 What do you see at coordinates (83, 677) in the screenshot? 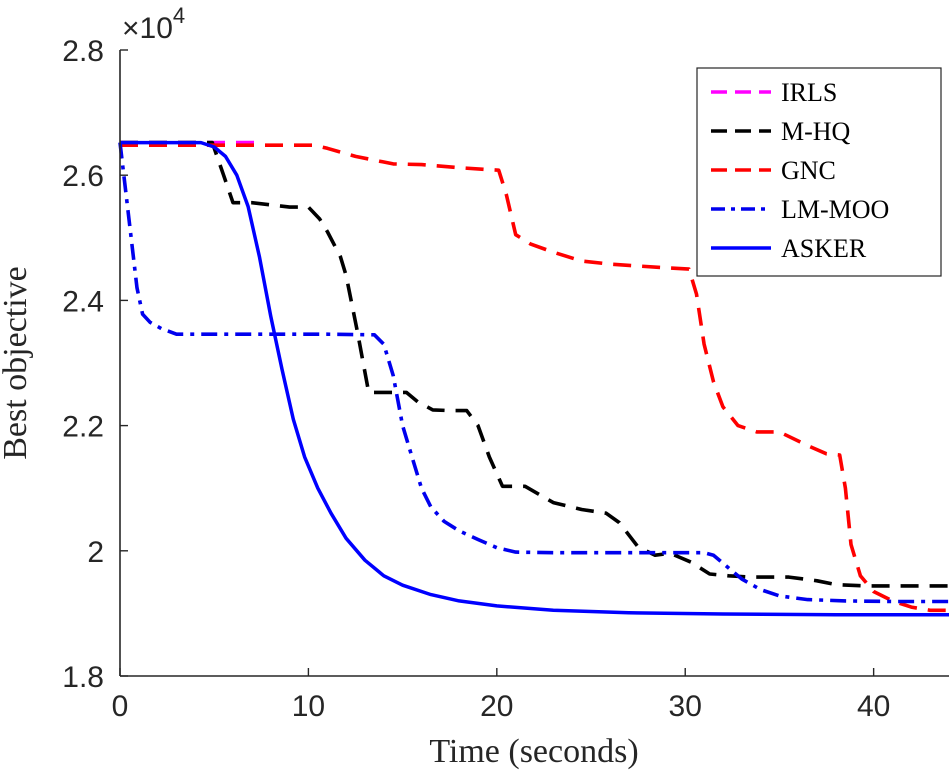
I see `y-tick-label: 1.8` at bounding box center [83, 677].